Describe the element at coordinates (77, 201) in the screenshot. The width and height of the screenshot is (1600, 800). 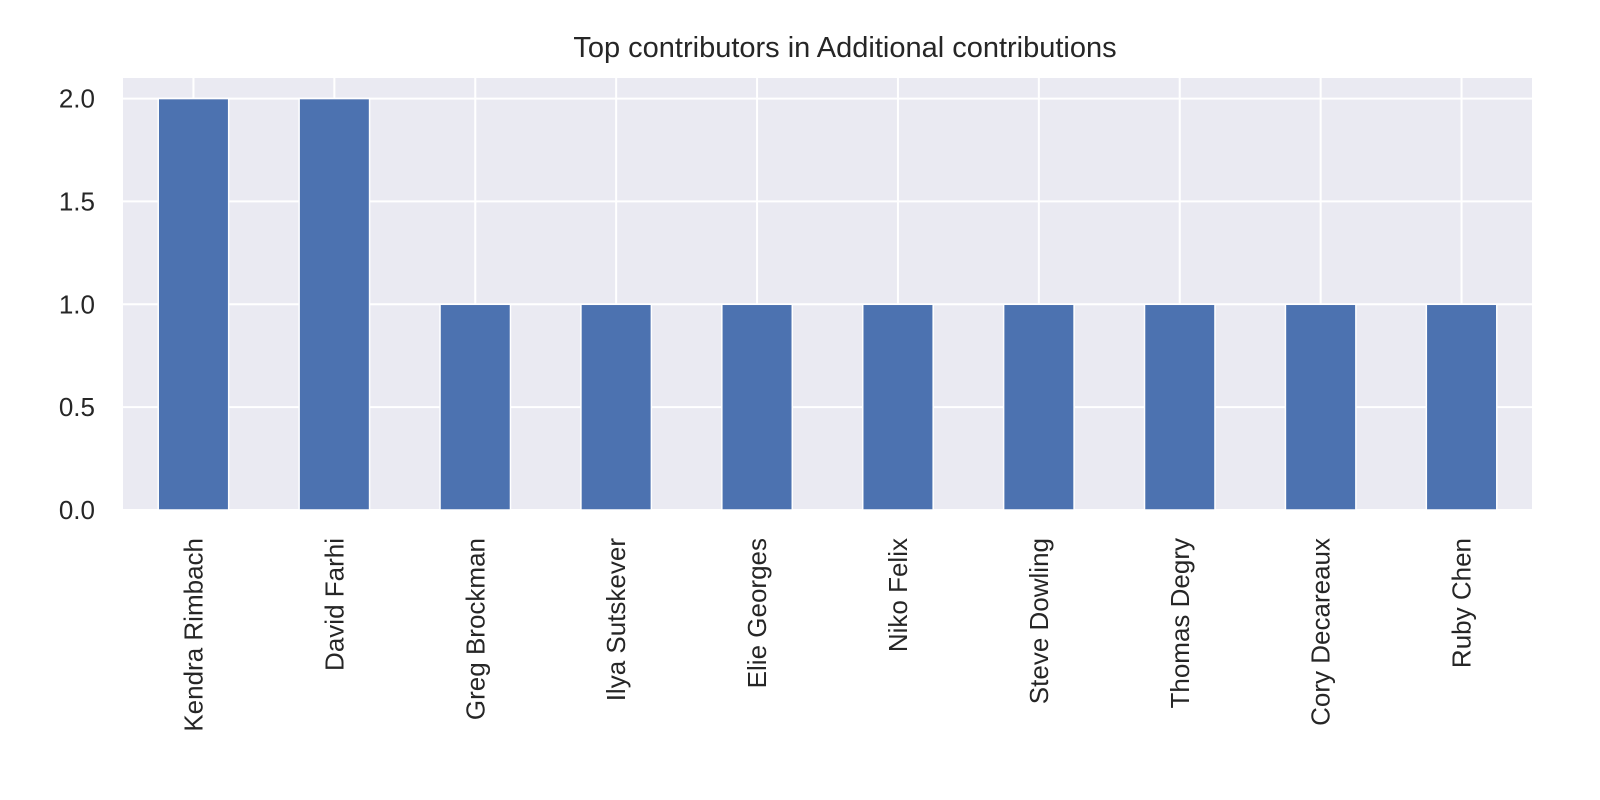
I see `y-tick-label: 1.5` at that location.